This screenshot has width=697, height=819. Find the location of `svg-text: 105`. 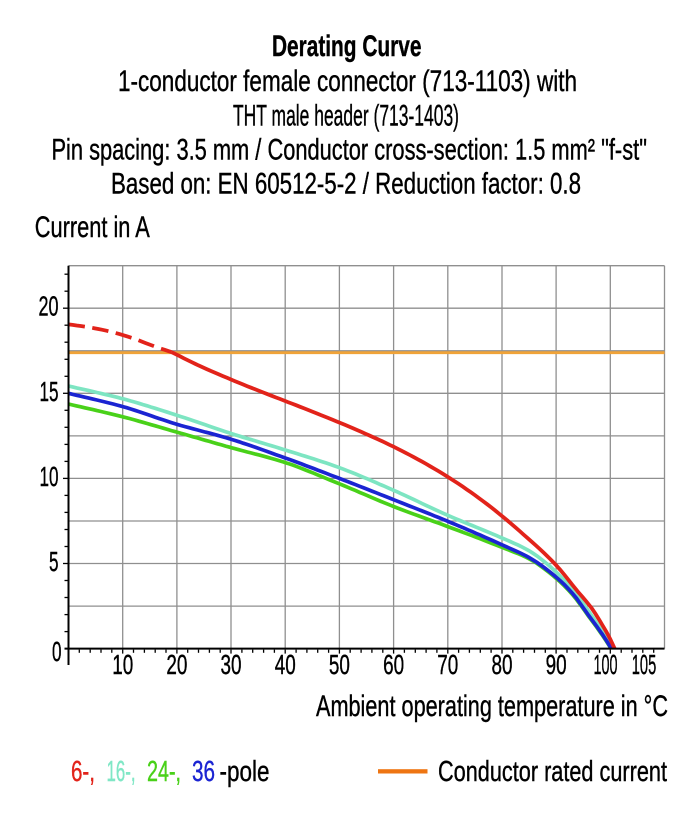

svg-text: 105 is located at coordinates (644, 664).